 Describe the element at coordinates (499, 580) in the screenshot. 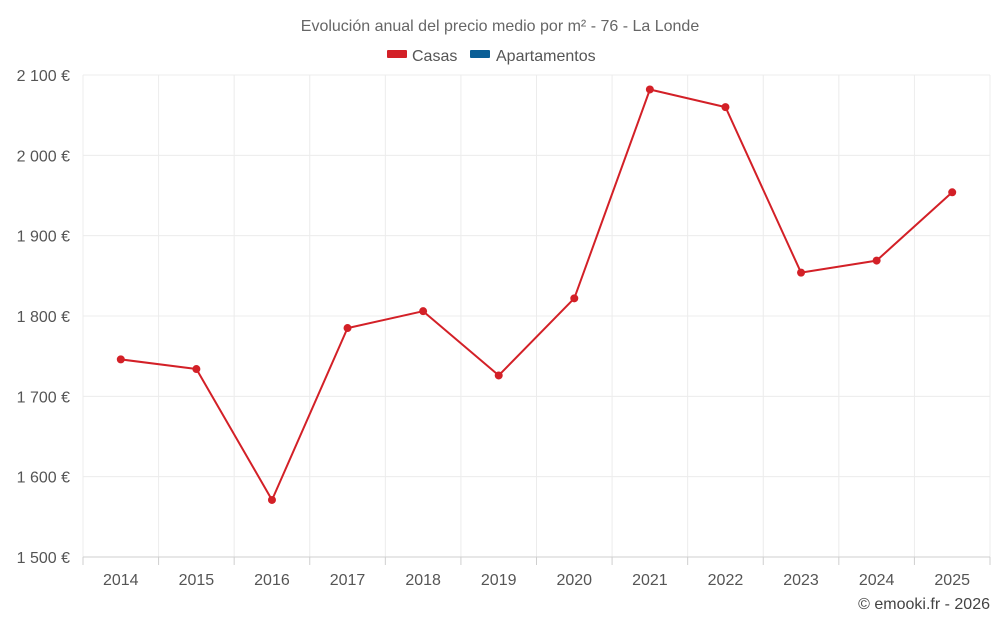

I see `x-tick-label: 2019` at that location.